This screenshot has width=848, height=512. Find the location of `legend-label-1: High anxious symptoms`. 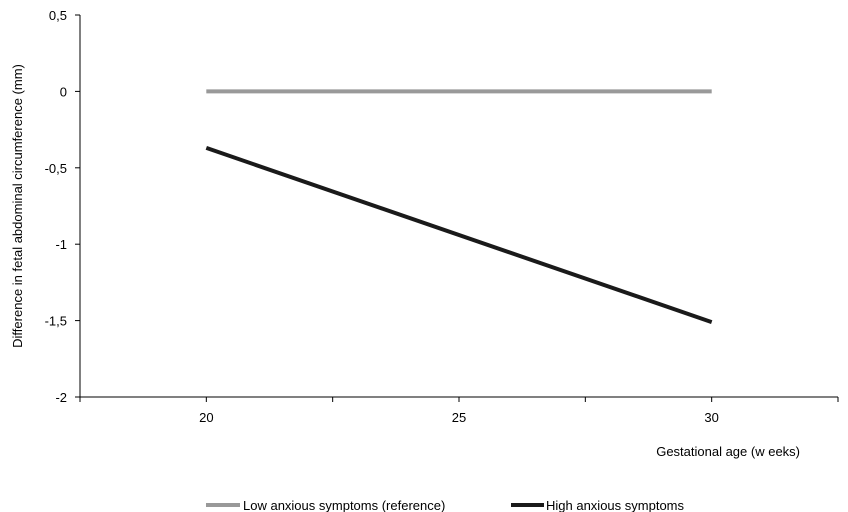

legend-label-1: High anxious symptoms is located at coordinates (615, 505).